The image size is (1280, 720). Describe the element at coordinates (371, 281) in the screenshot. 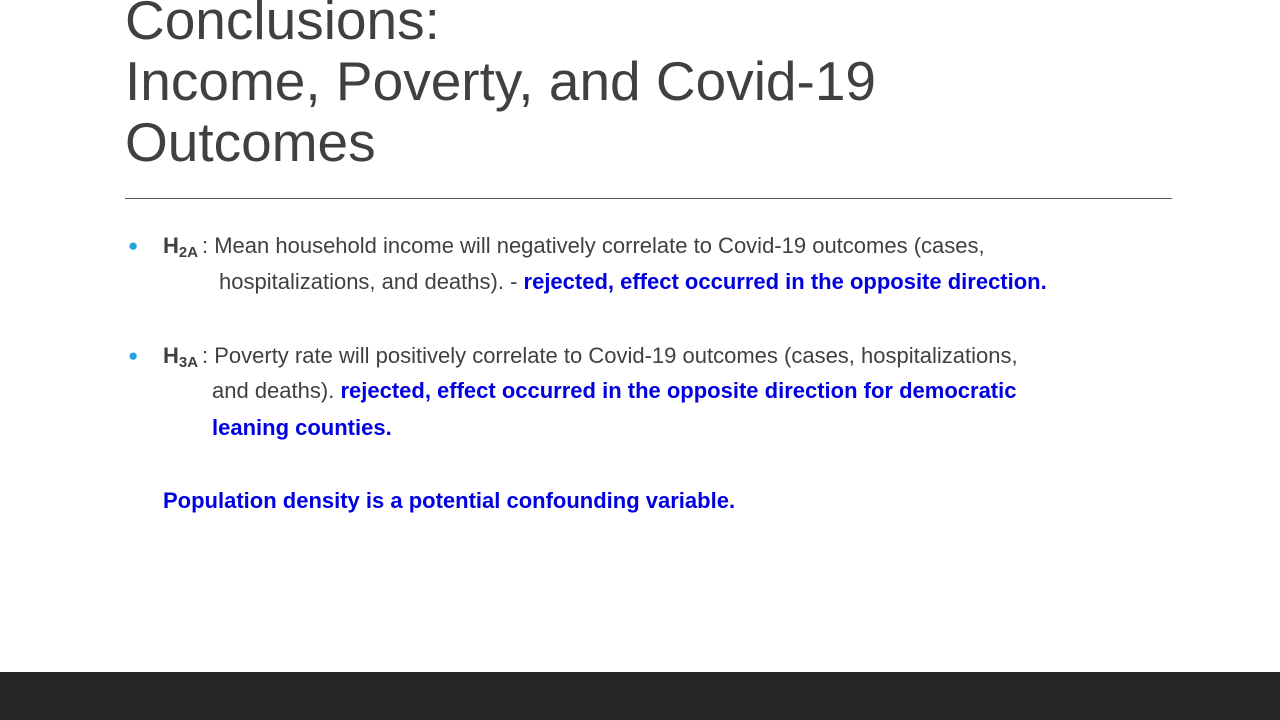

I see `hypothesis-h2a-statement: hospitalizations, and deaths). -` at that location.